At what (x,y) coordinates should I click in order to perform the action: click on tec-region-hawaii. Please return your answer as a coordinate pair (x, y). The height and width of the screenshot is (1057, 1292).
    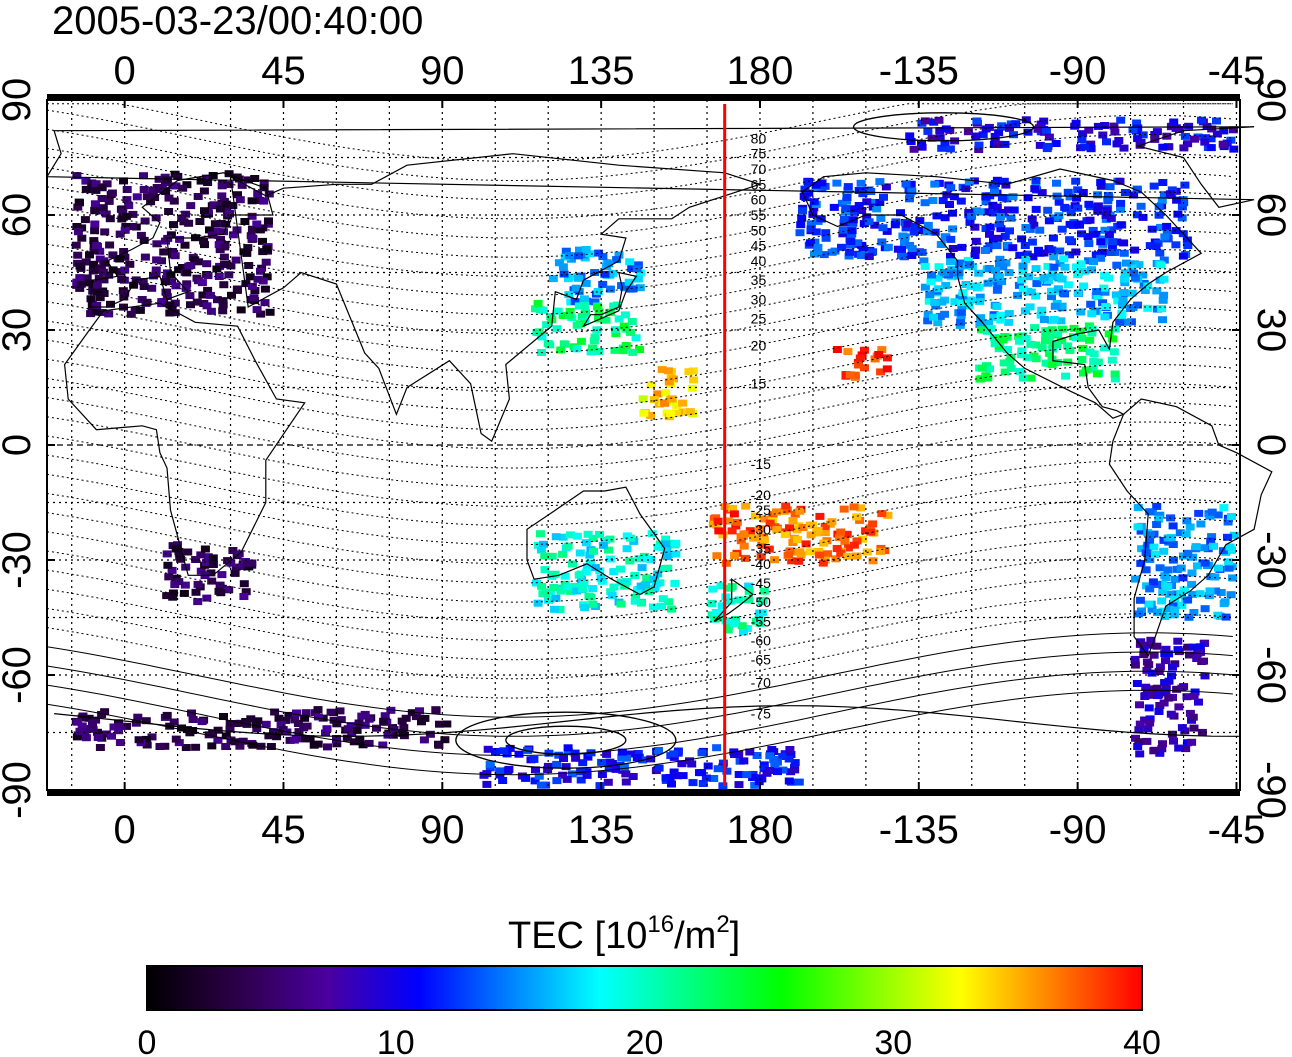
    Looking at the image, I should click on (862, 363).